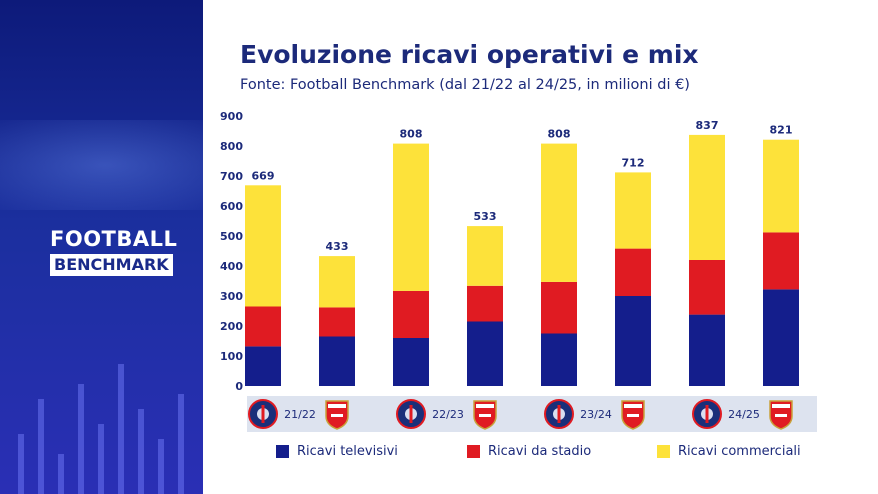 This screenshot has height=494, width=878. I want to click on total-data-label: 533, so click(485, 216).